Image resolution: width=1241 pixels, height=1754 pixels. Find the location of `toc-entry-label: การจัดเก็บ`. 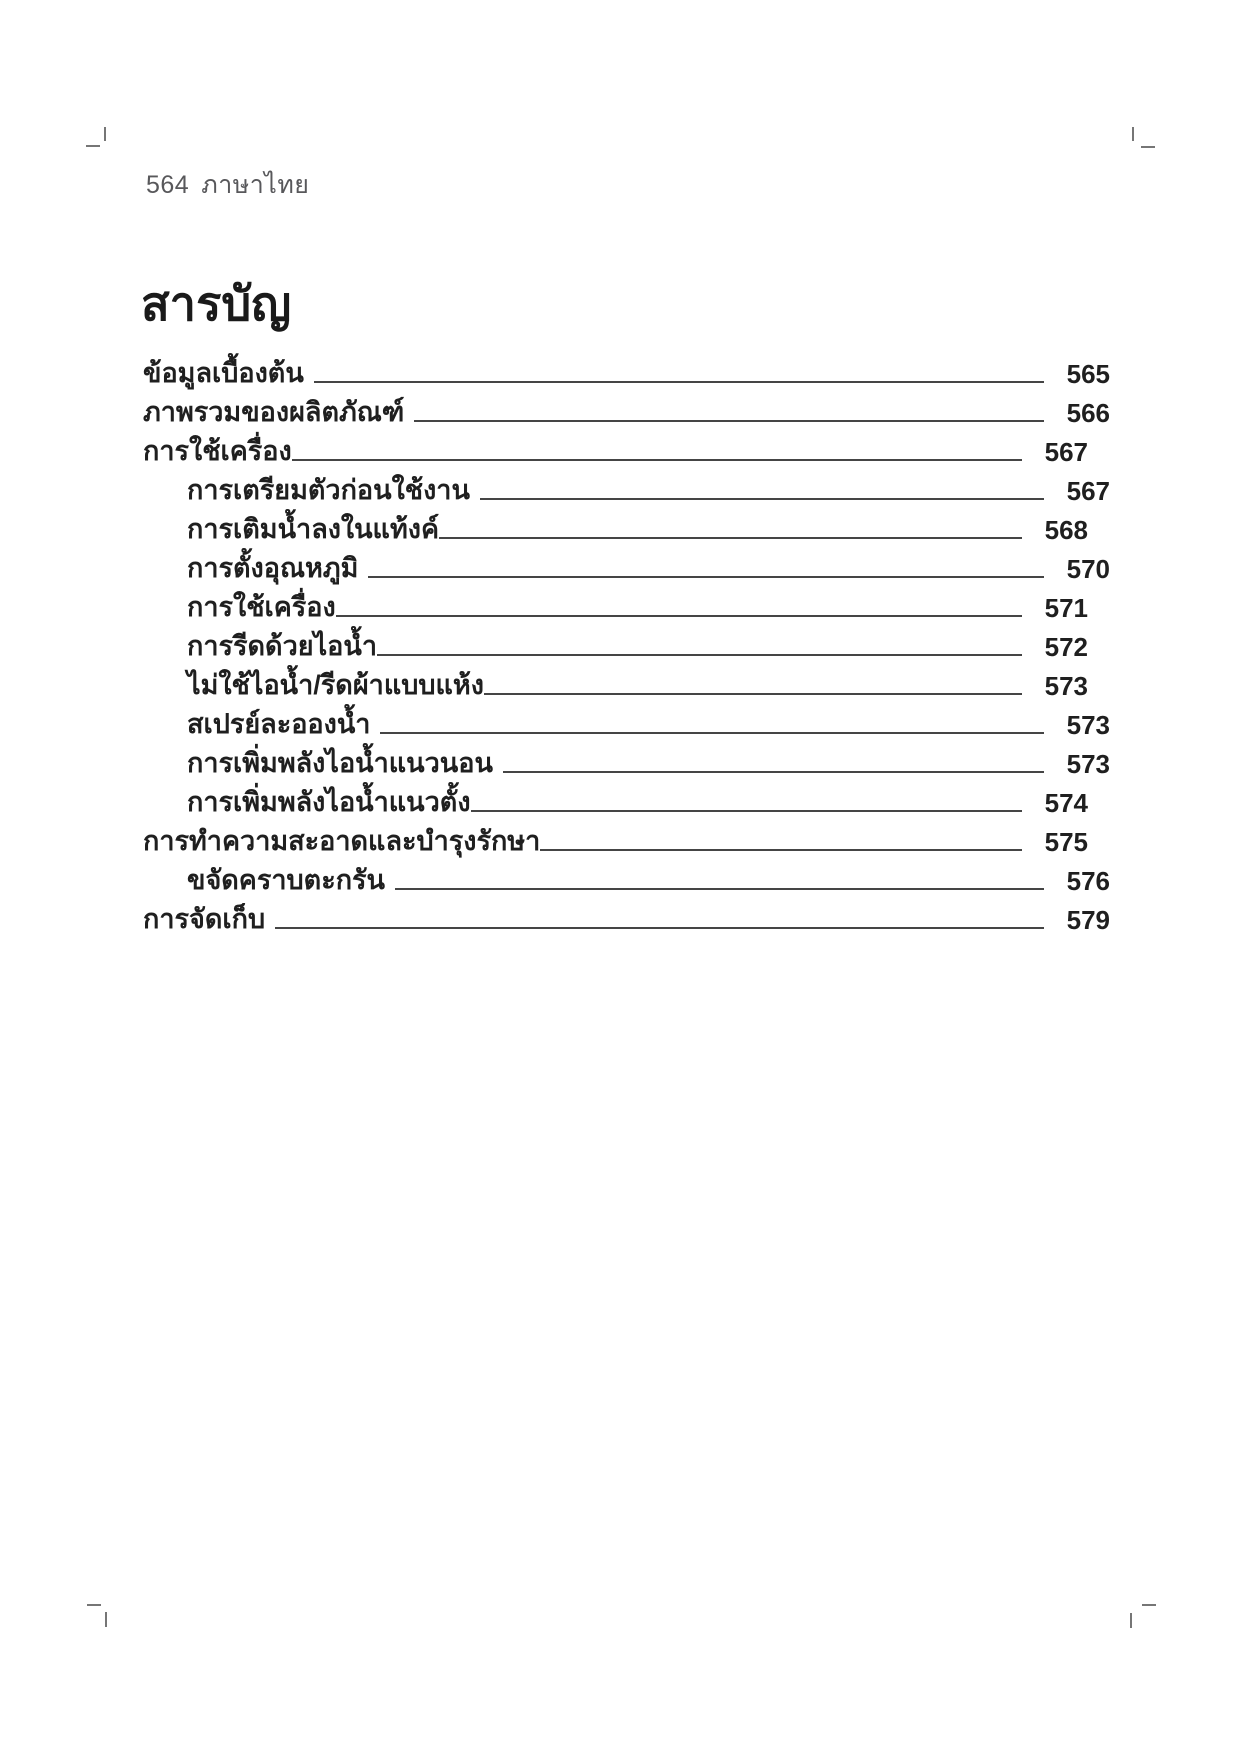

toc-entry-label: การจัดเก็บ is located at coordinates (204, 918).